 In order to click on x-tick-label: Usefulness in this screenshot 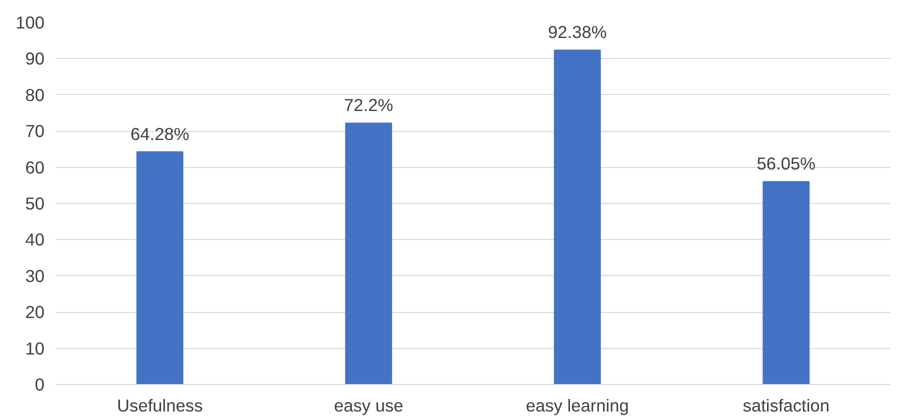, I will do `click(160, 406)`.